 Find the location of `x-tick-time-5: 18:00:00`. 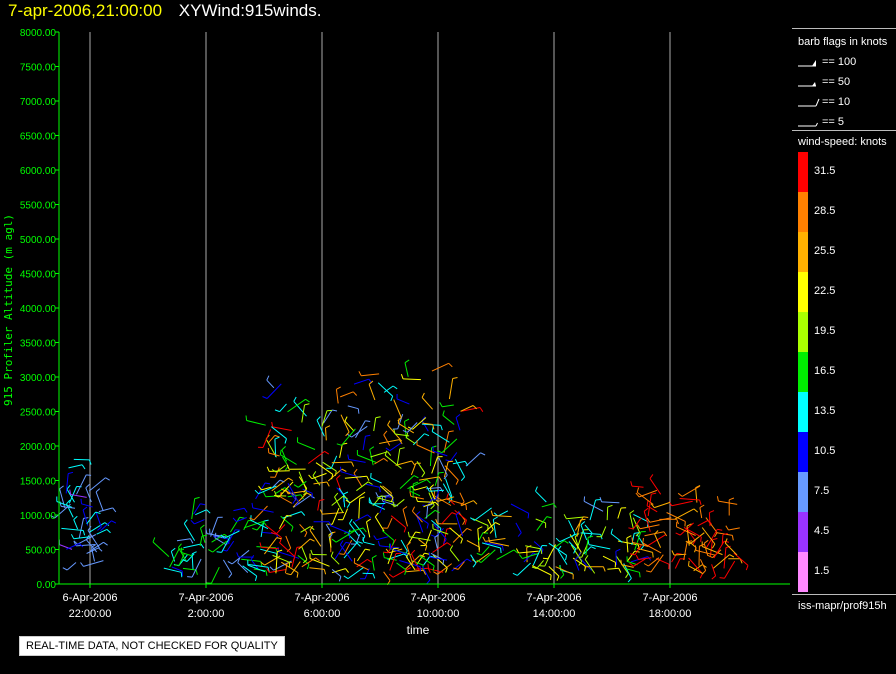

x-tick-time-5: 18:00:00 is located at coordinates (670, 614).